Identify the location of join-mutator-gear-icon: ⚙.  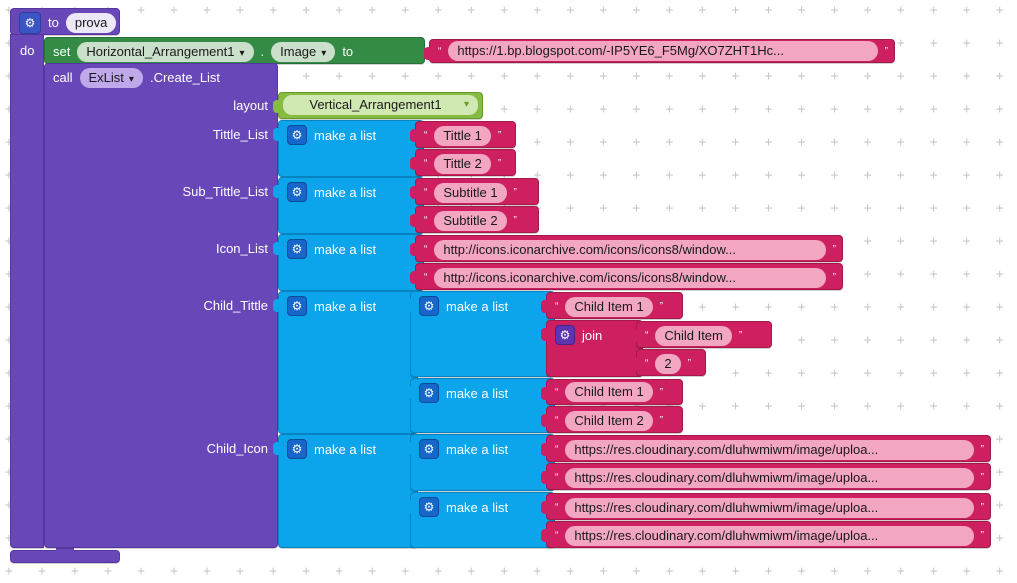
(565, 335).